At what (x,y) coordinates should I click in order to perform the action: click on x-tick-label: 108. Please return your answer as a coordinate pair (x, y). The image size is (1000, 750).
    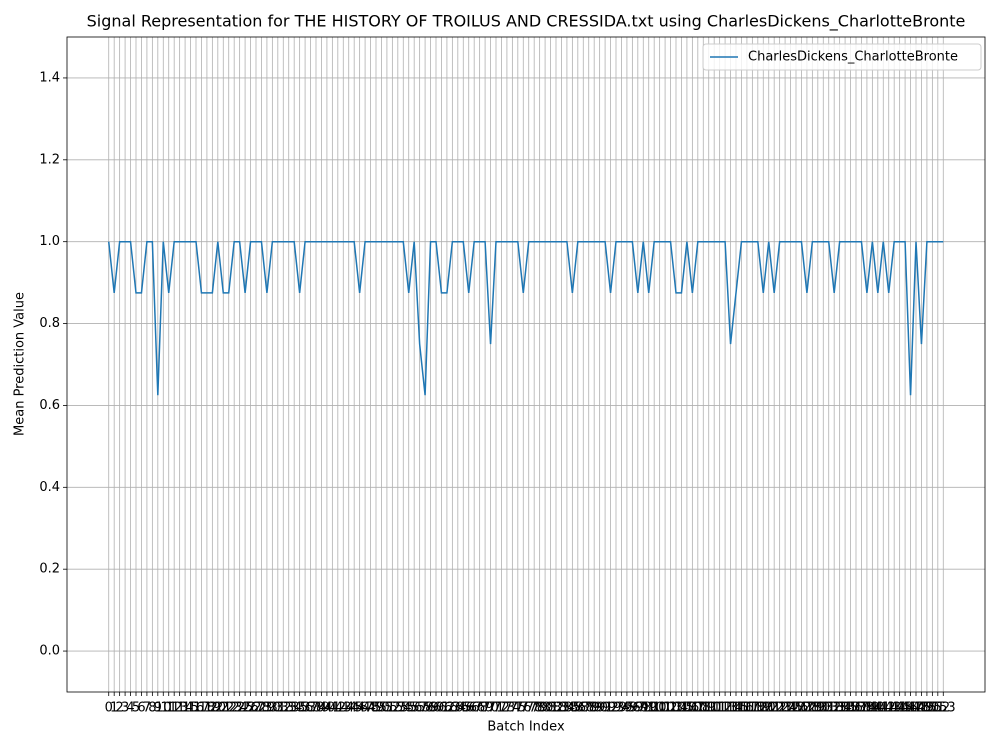
    Looking at the image, I should click on (697, 708).